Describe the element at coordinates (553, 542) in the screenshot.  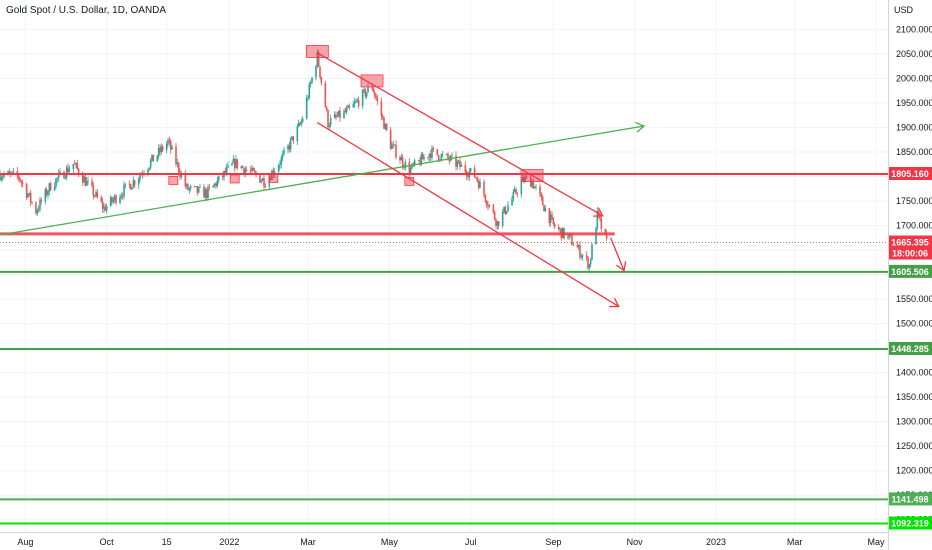
I see `time-tick-label: Sep` at that location.